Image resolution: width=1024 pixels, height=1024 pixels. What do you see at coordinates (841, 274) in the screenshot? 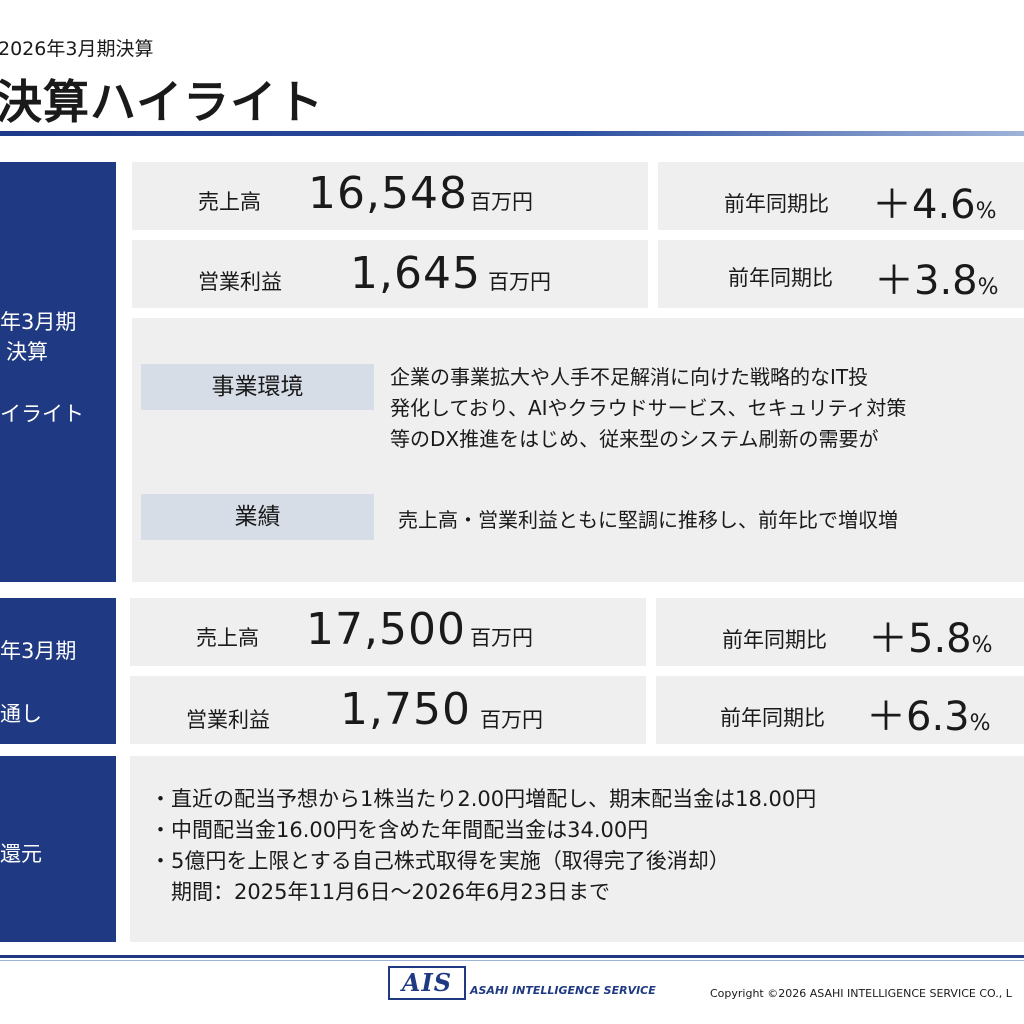
I see `fy2026-op-yoy-cell: 前年同期比 ＋3.8%` at bounding box center [841, 274].